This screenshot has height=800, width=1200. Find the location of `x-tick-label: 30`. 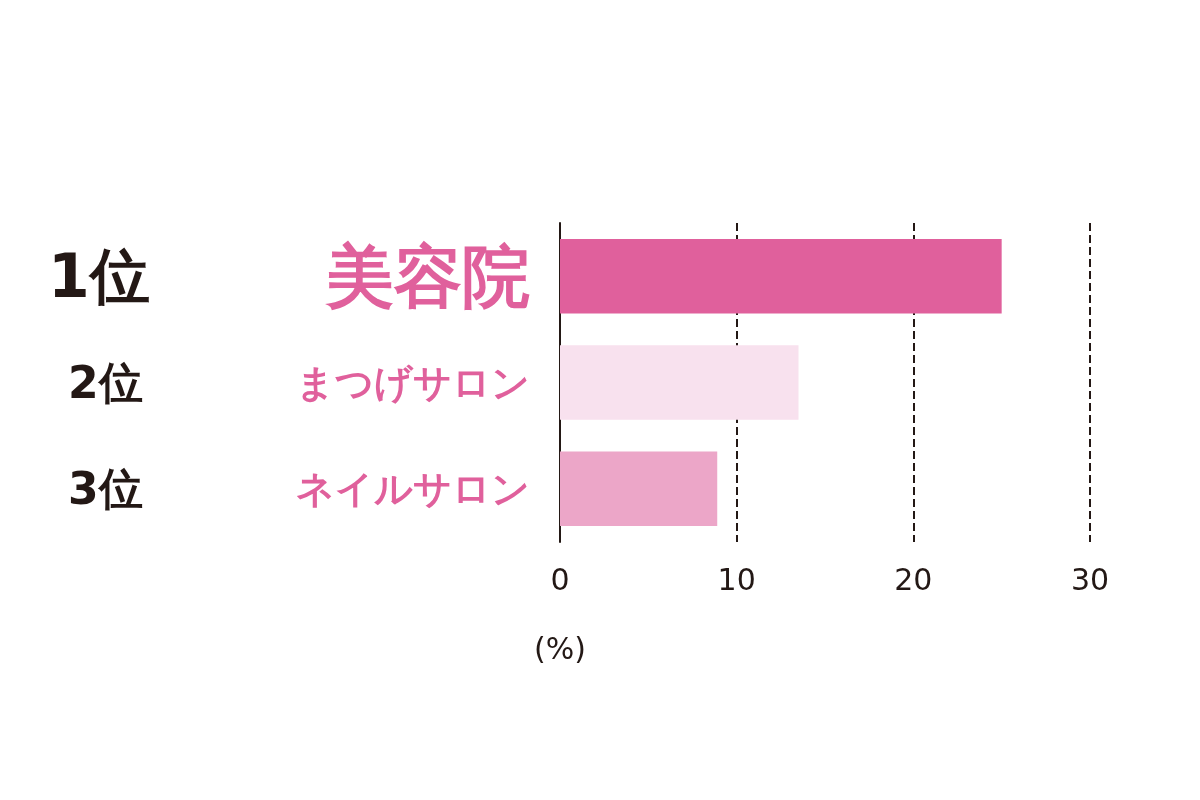

x-tick-label: 30 is located at coordinates (1090, 579).